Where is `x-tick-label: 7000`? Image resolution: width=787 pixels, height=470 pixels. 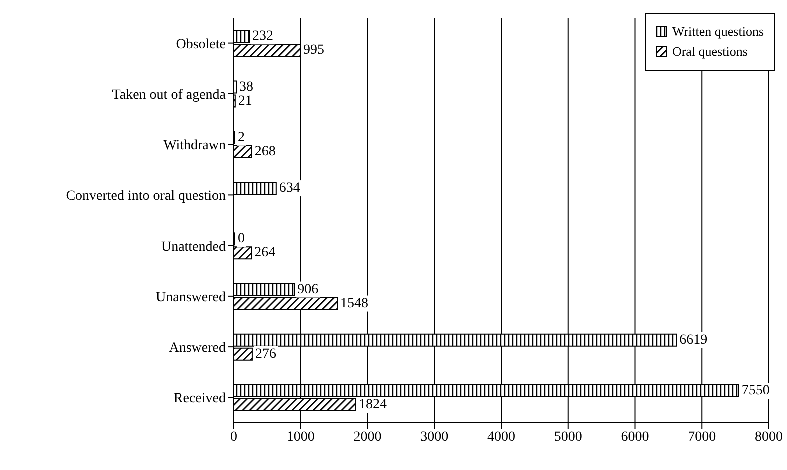
x-tick-label: 7000 is located at coordinates (702, 437).